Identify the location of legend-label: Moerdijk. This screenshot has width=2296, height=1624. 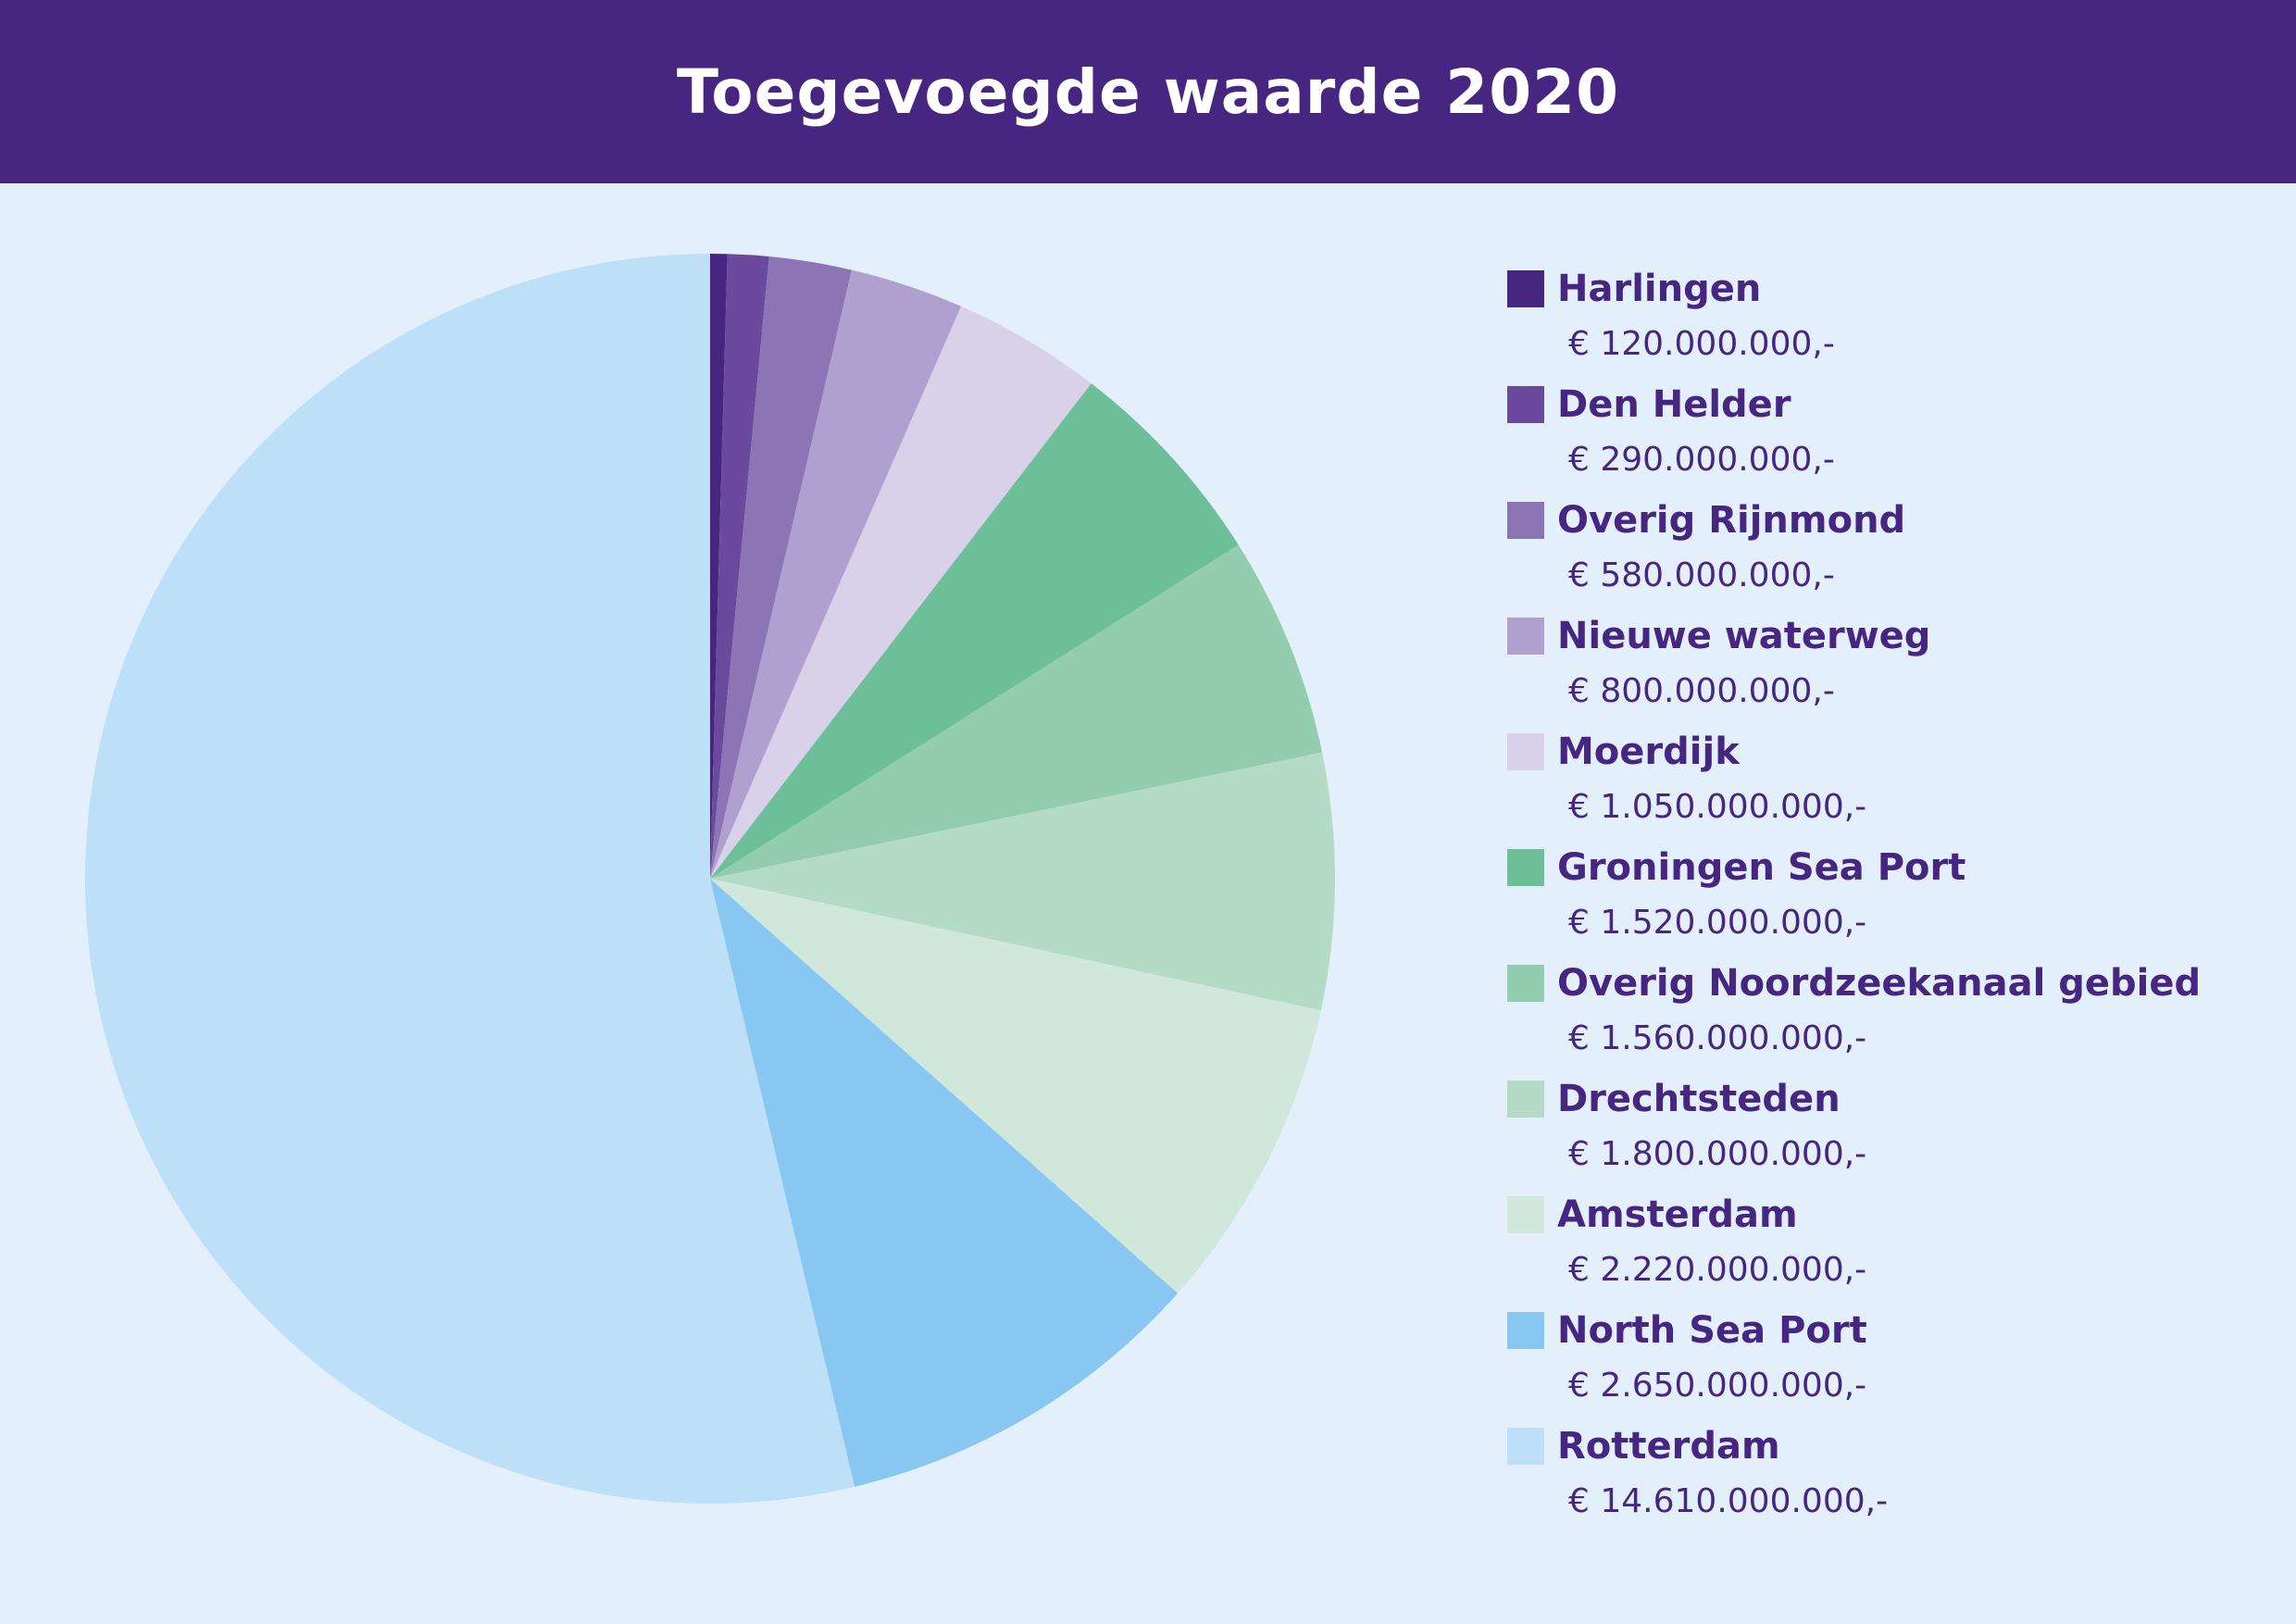
(1648, 752).